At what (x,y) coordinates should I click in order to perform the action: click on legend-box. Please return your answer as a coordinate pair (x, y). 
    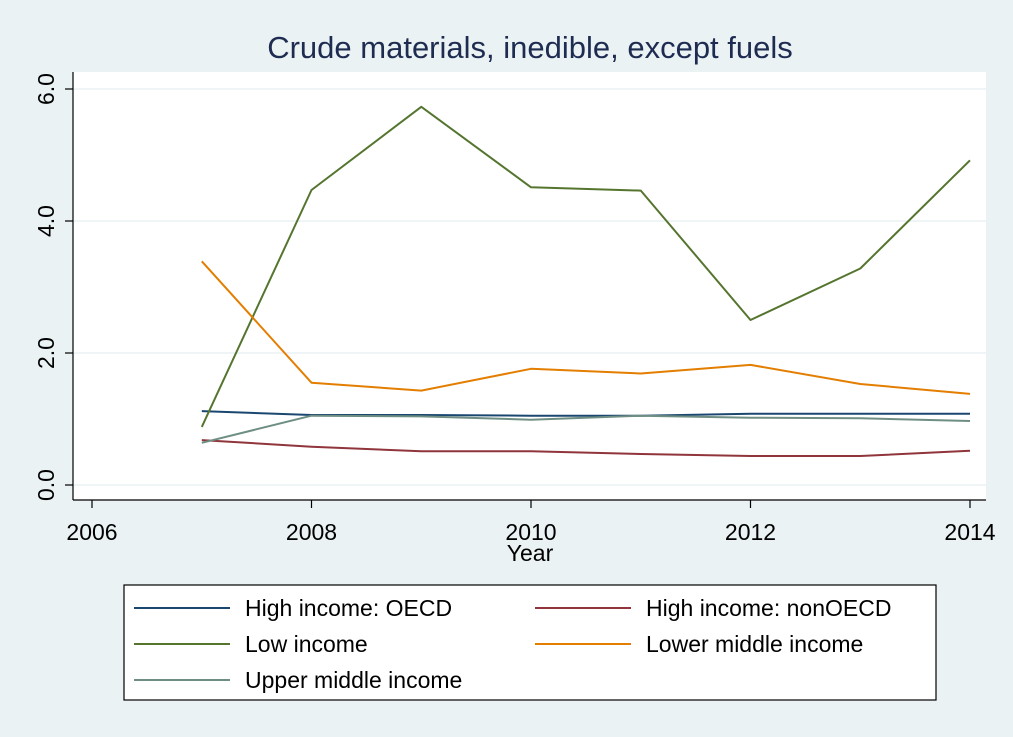
    Looking at the image, I should click on (530, 642).